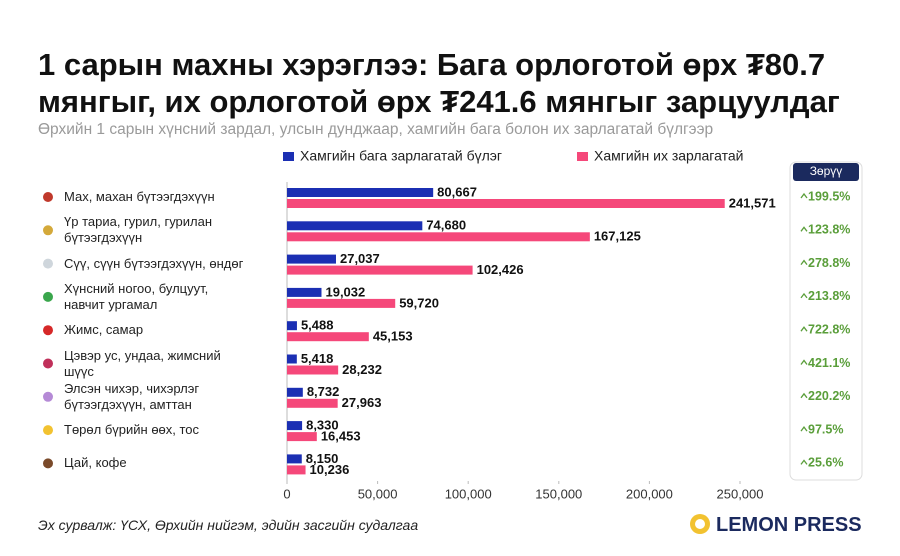  What do you see at coordinates (419, 302) in the screenshot?
I see `data-label: 59,720` at bounding box center [419, 302].